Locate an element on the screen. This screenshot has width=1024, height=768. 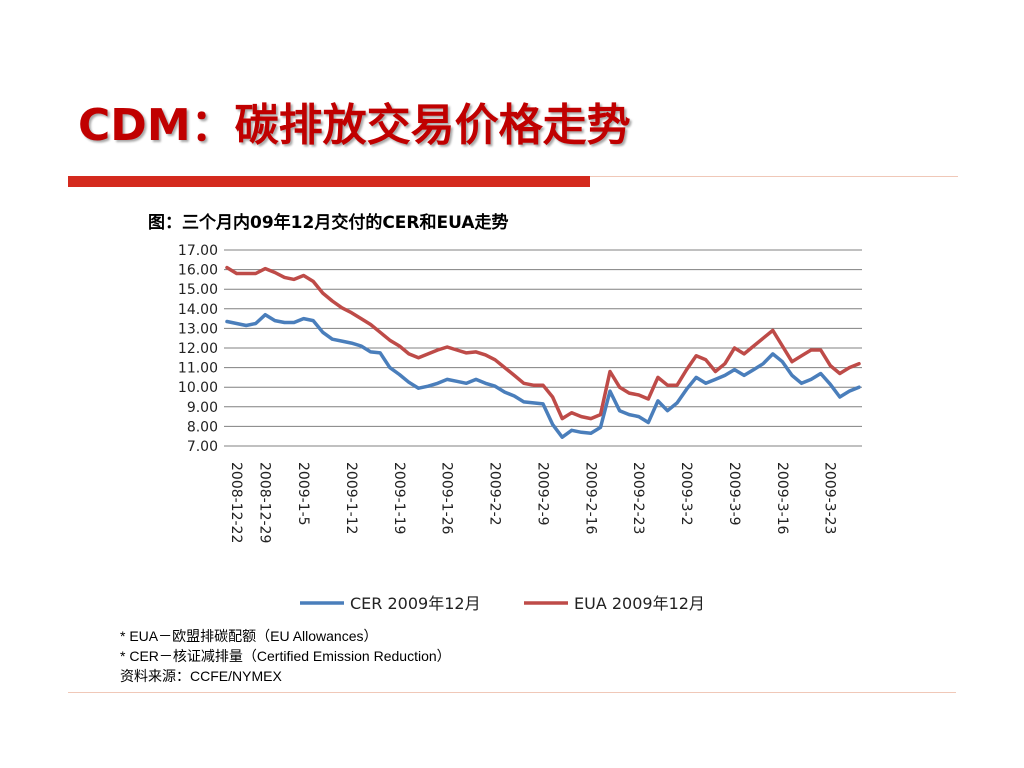
x-tick-label: 2009-3-2 is located at coordinates (686, 494).